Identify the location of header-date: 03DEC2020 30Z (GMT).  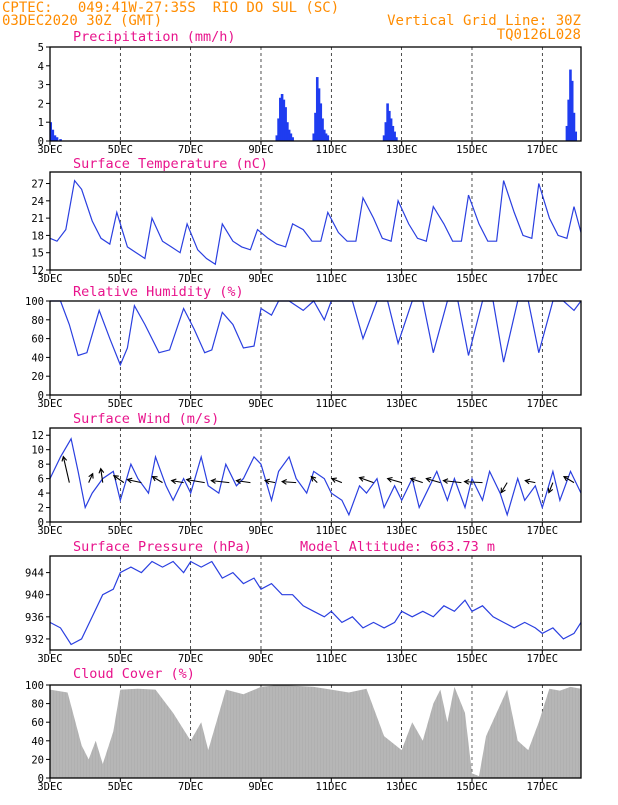
(82, 21).